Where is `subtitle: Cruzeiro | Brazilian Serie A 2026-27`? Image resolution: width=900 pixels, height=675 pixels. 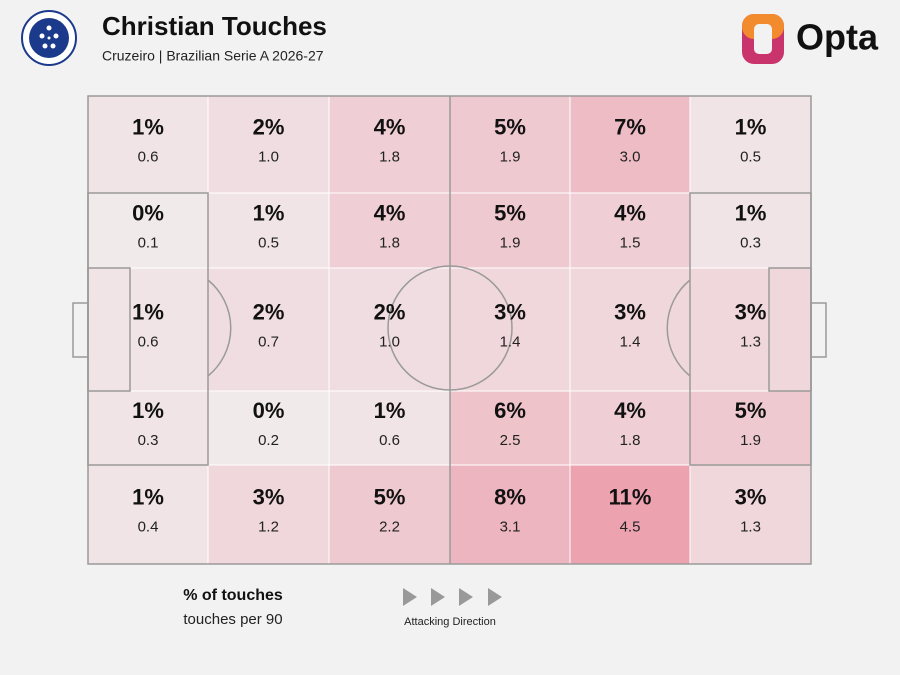
subtitle: Cruzeiro | Brazilian Serie A 2026-27 is located at coordinates (213, 56).